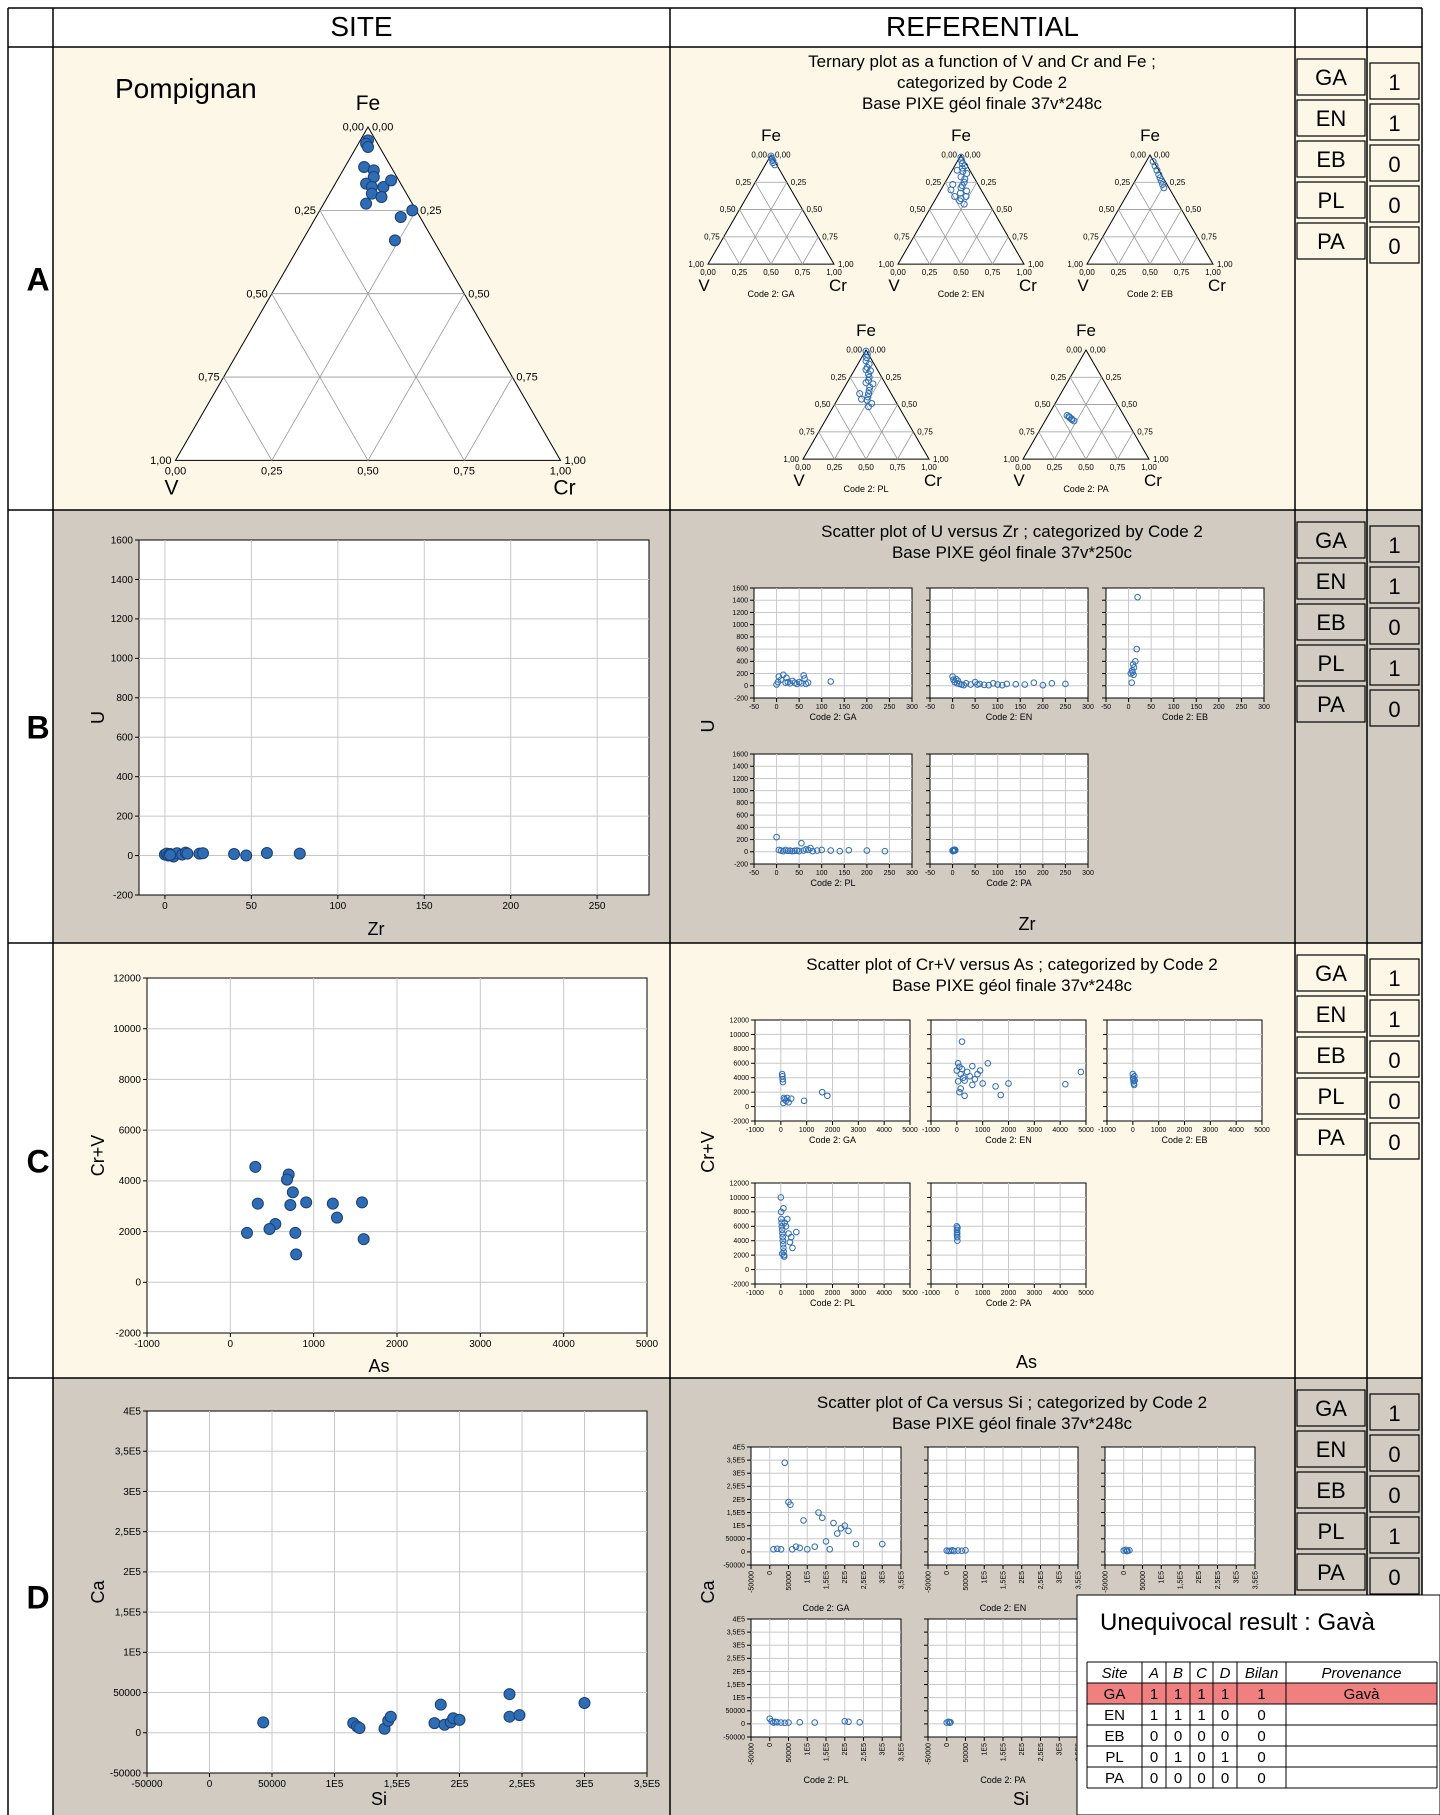 The image size is (1440, 1815). What do you see at coordinates (271, 471) in the screenshot?
I see `ternary-tick-bottom: 0,25` at bounding box center [271, 471].